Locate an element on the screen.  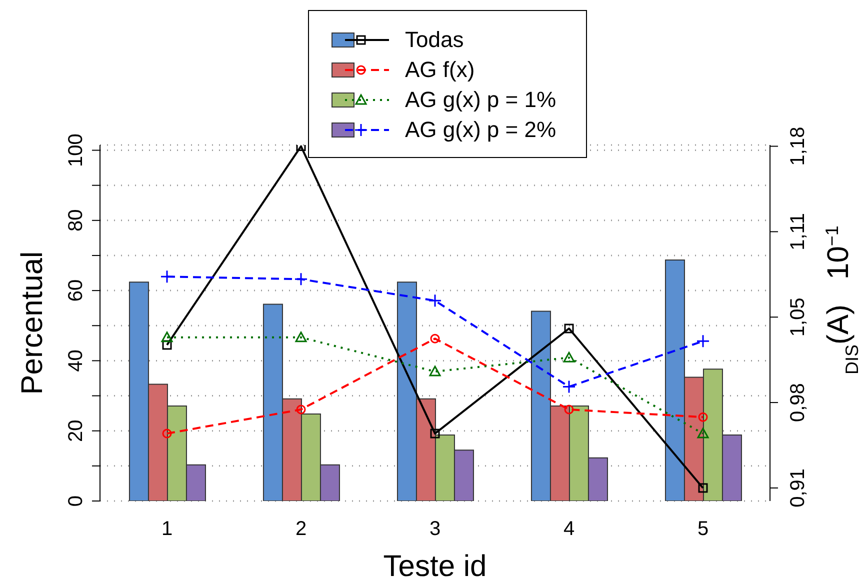
x-tick-label: 2 is located at coordinates (301, 529).